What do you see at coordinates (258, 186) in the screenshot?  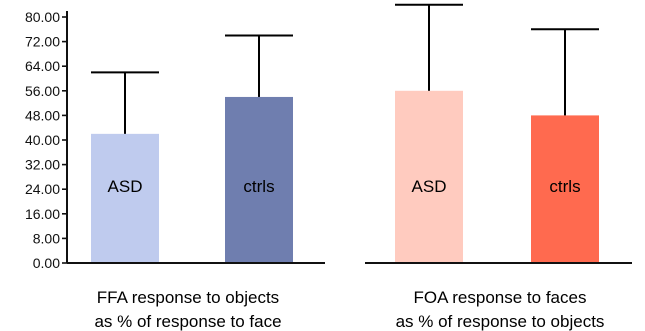 I see `bar-label-1-ctrls: ctrls` at bounding box center [258, 186].